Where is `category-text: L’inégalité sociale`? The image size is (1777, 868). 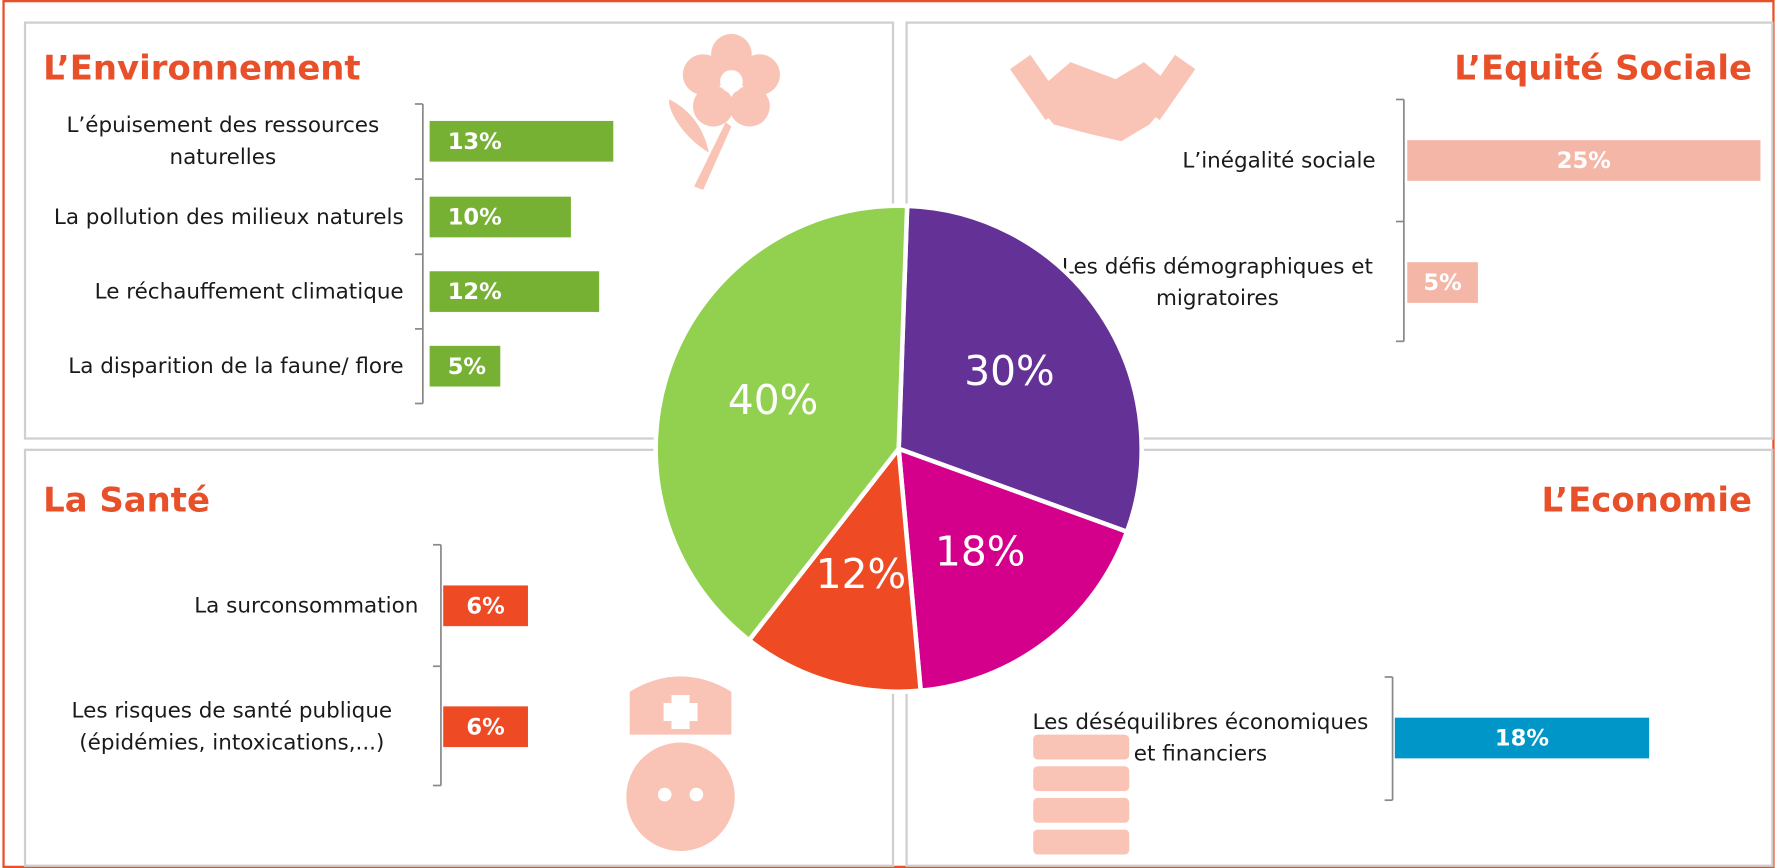 category-text: L’inégalité sociale is located at coordinates (1279, 160).